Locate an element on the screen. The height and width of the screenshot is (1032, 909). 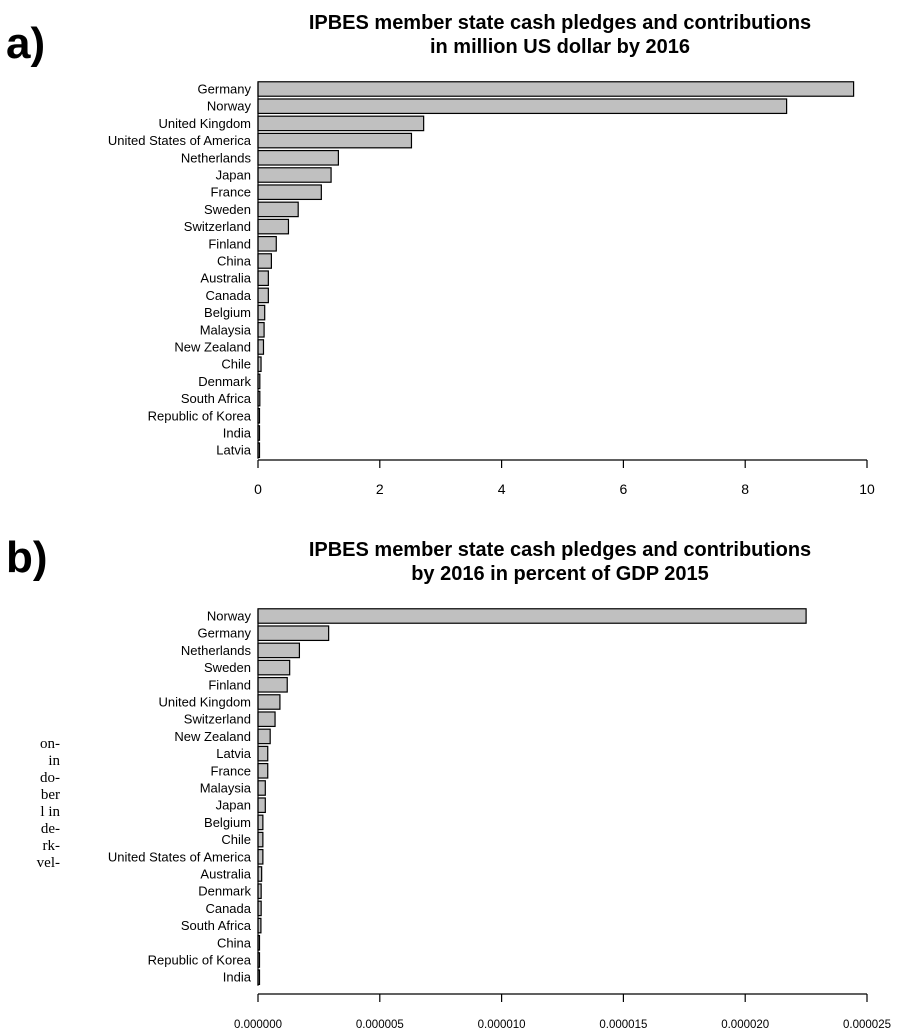
bar-norway is located at coordinates (532, 616).